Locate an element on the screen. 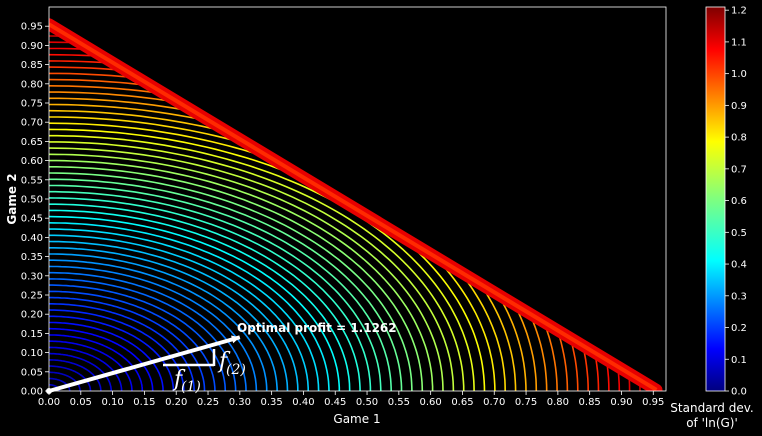 The image size is (762, 436). y-tick-label: 0.75 is located at coordinates (32, 104).